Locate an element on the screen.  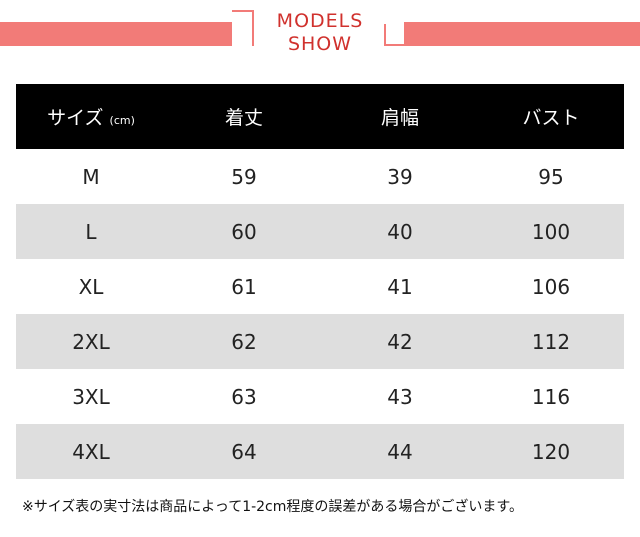
table-row: XL 61 41 106 is located at coordinates (320, 286).